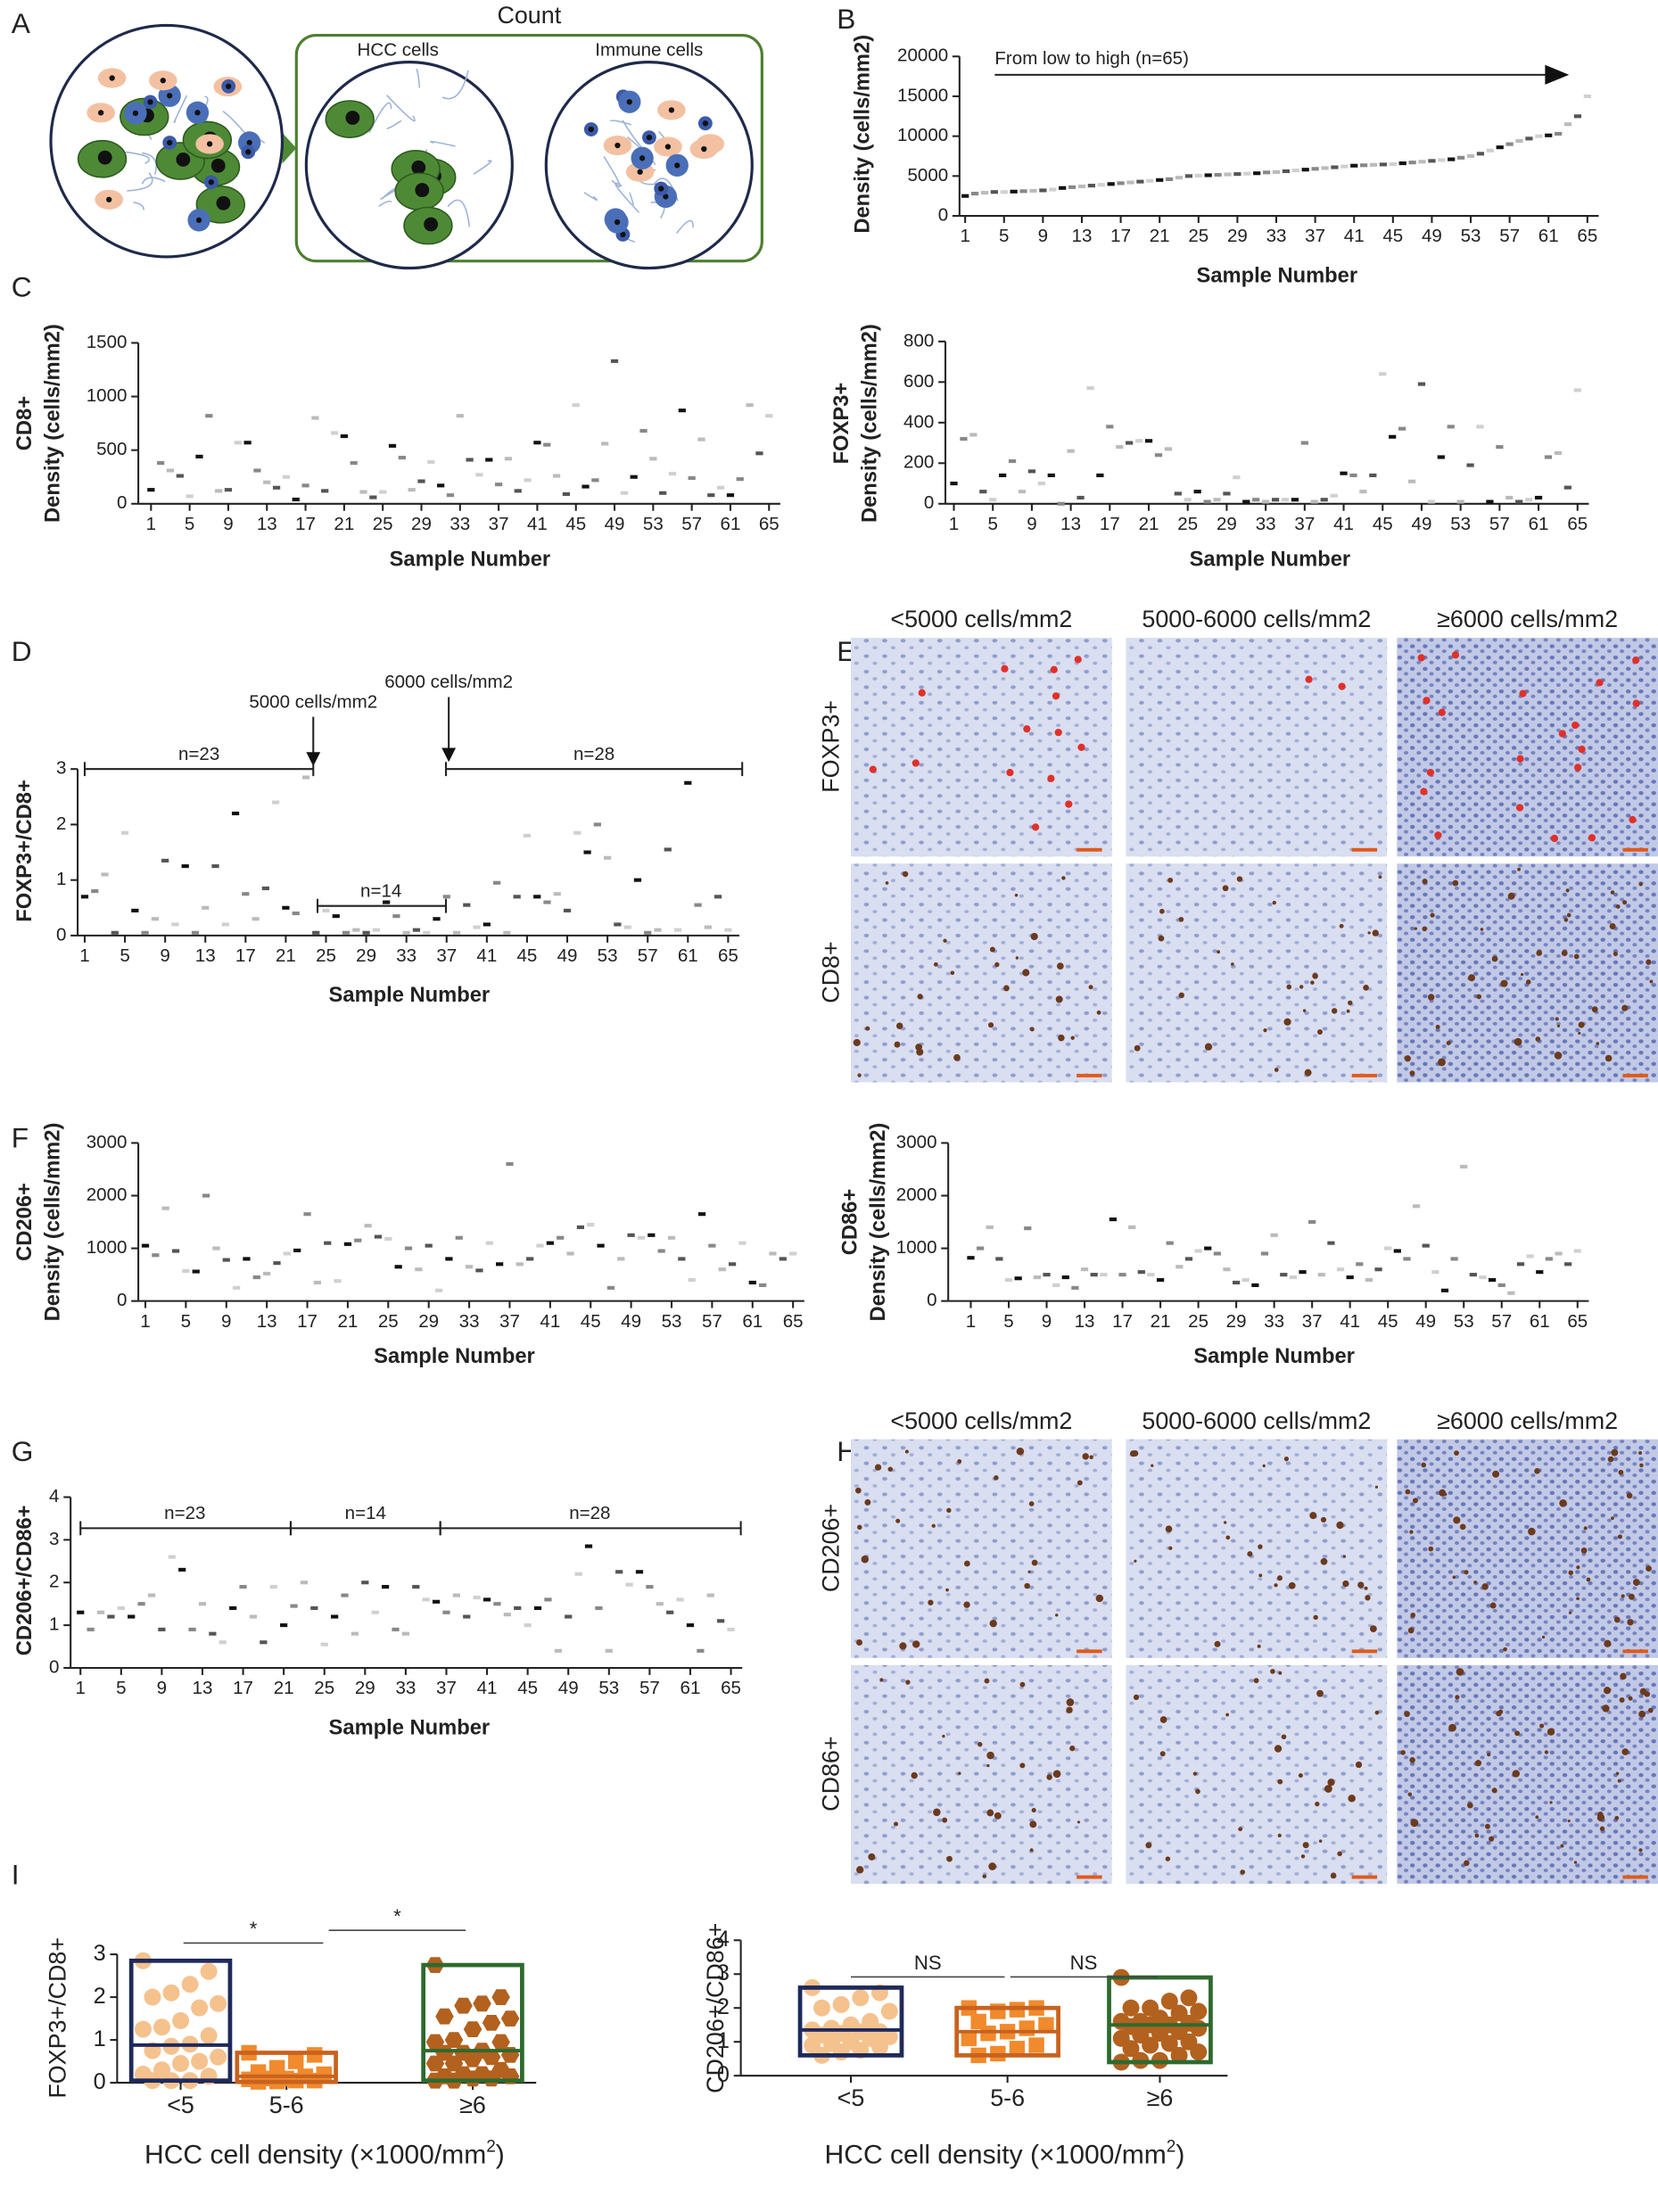 Image resolution: width=1658 pixels, height=2212 pixels. What do you see at coordinates (981, 619) in the screenshot?
I see `column-header: <5000 cells/mm2` at bounding box center [981, 619].